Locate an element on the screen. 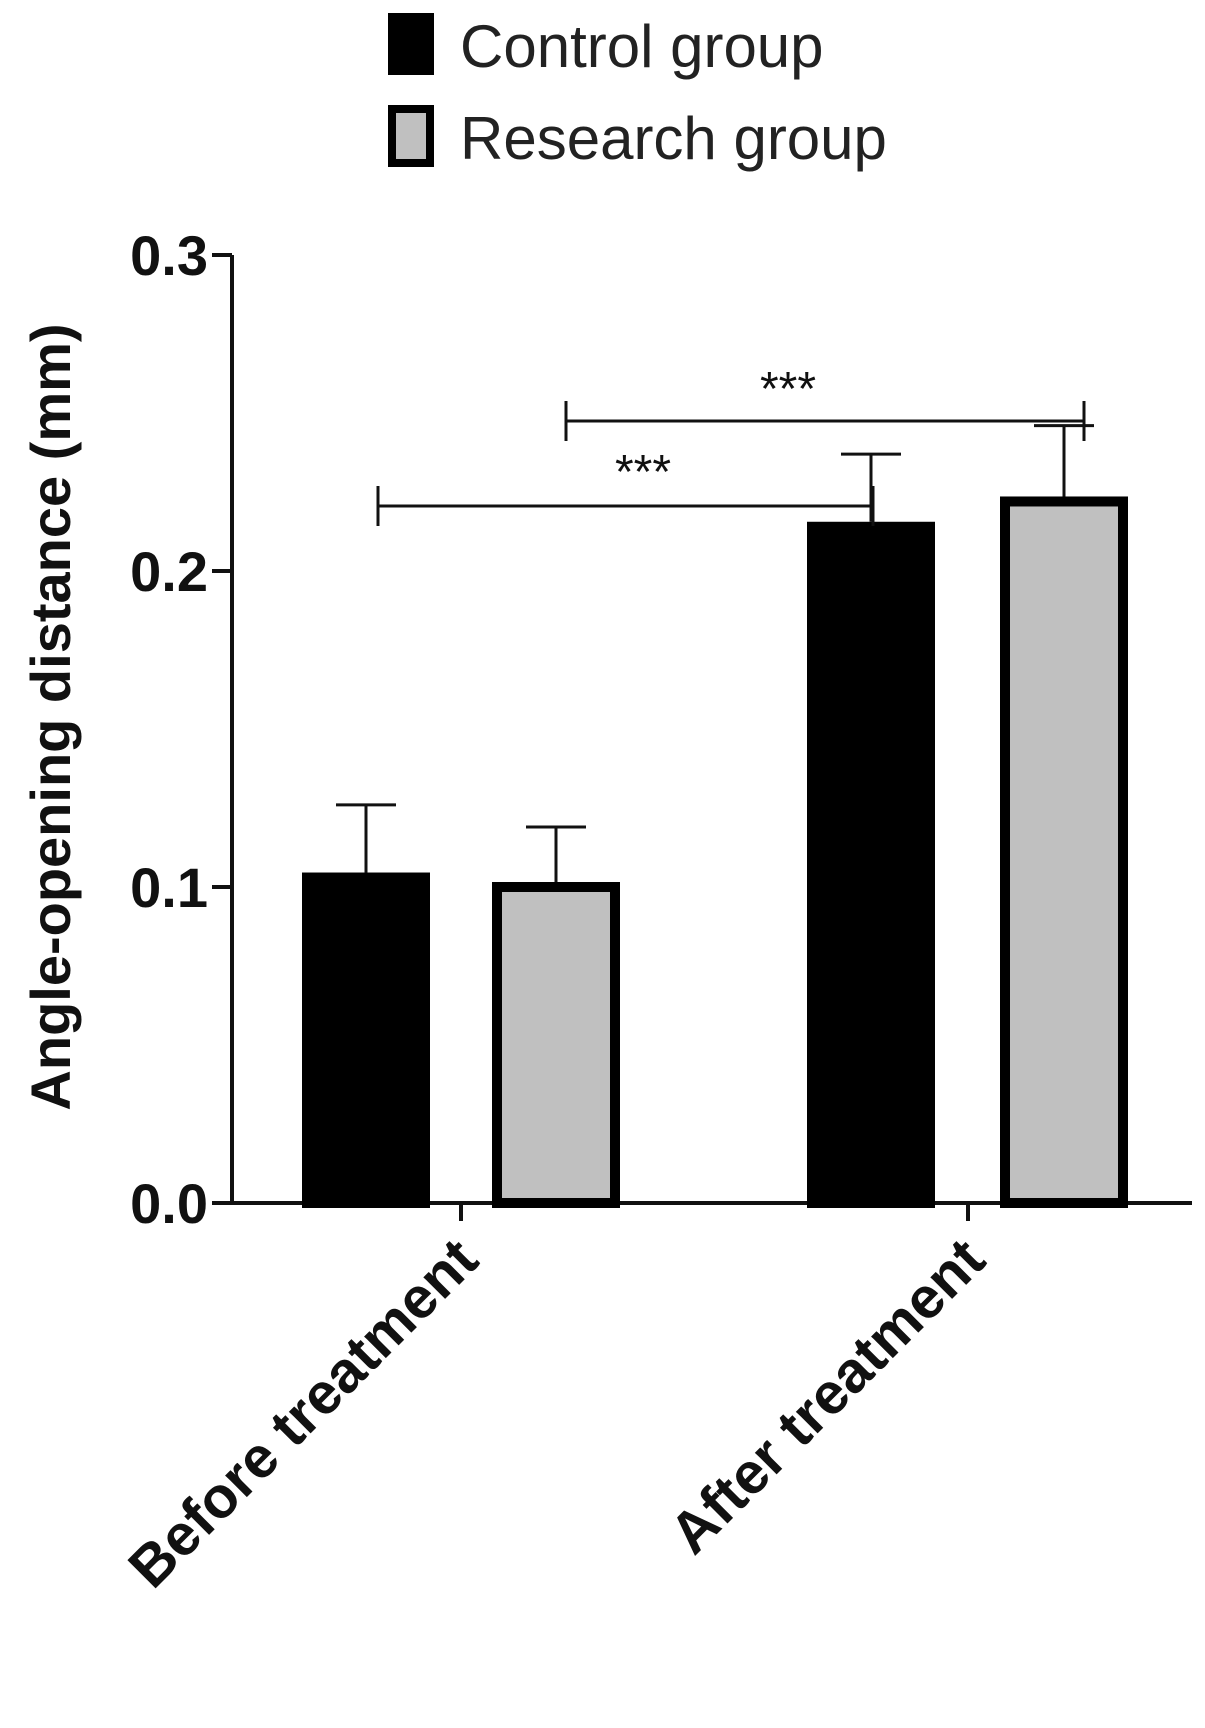  y-axis: 0.0 0.1 0.2 0.3 Angle-opening distance (mm) is located at coordinates (126, 729).